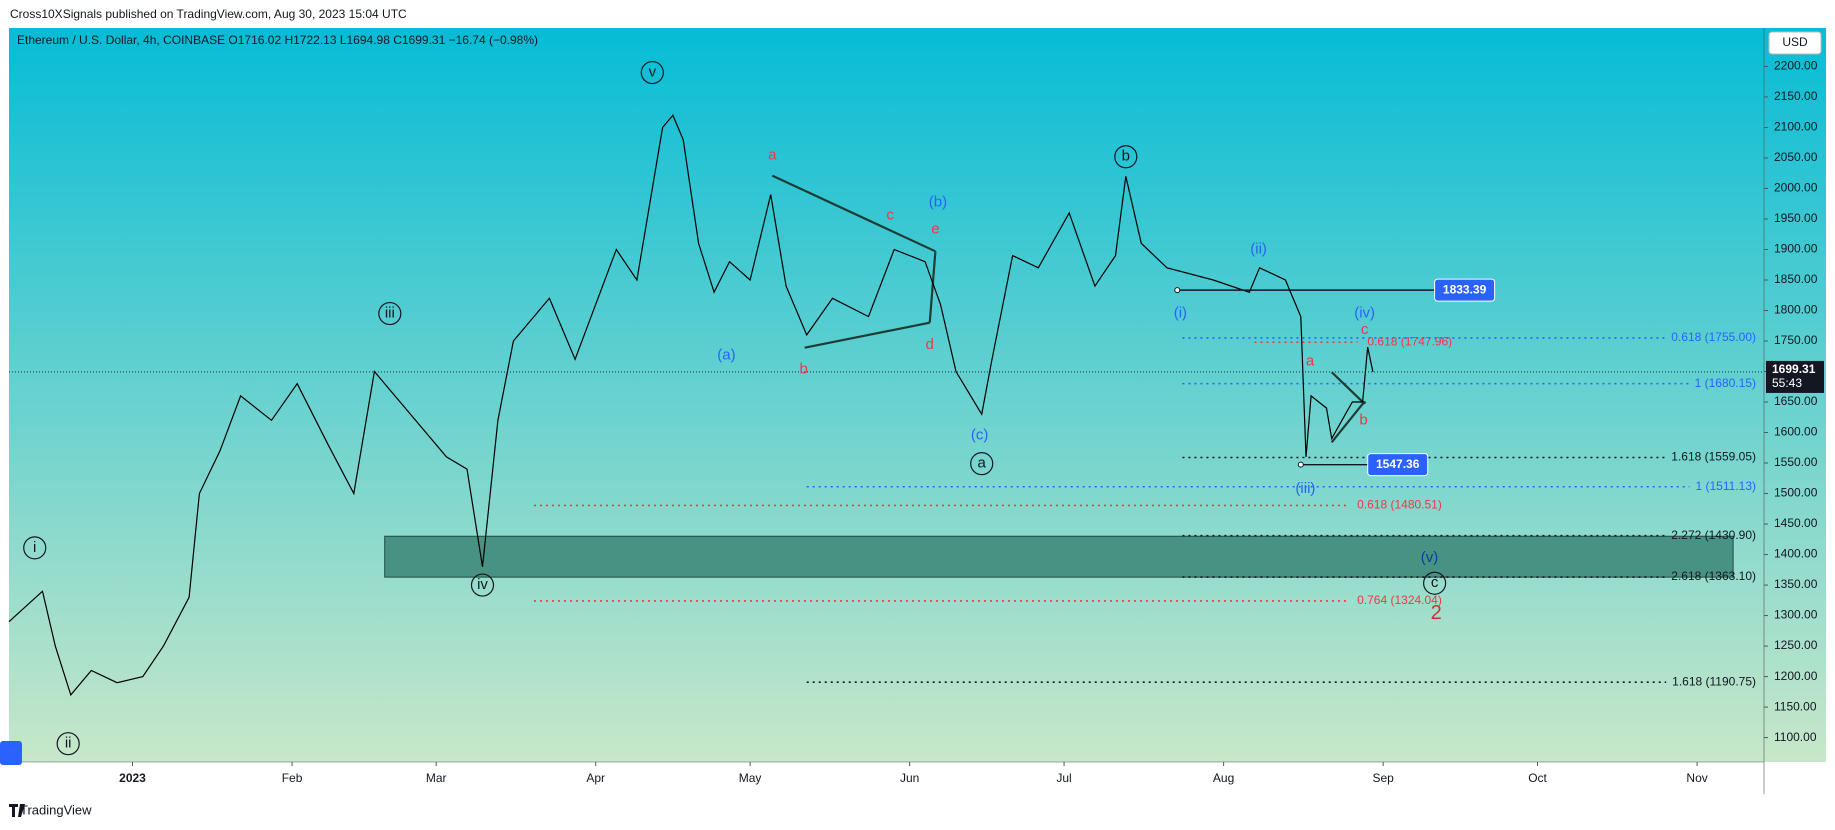  What do you see at coordinates (1796, 432) in the screenshot?
I see `y-tick-label: 1600.00` at bounding box center [1796, 432].